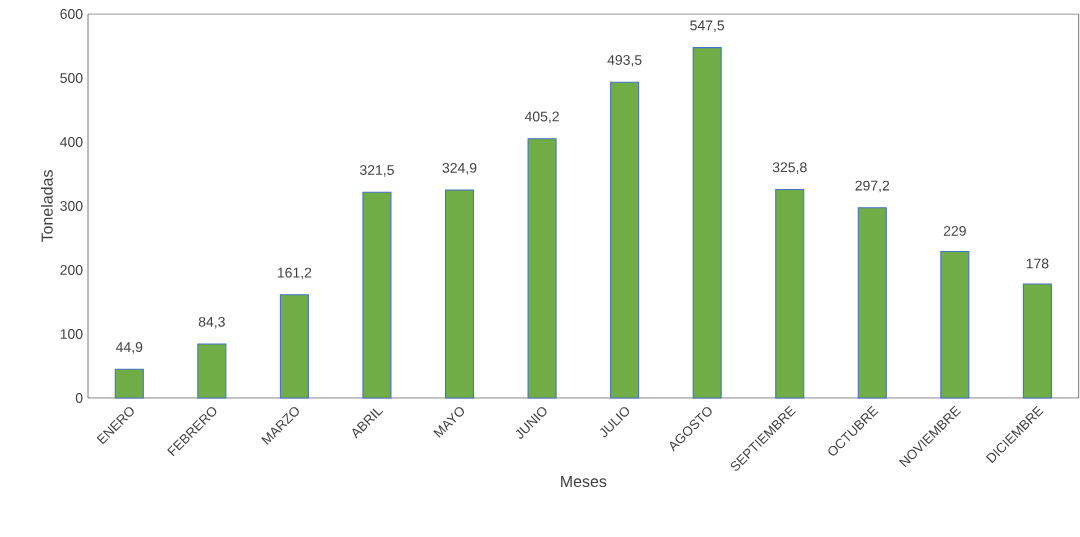  I want to click on y-tick-label: 0, so click(79, 398).